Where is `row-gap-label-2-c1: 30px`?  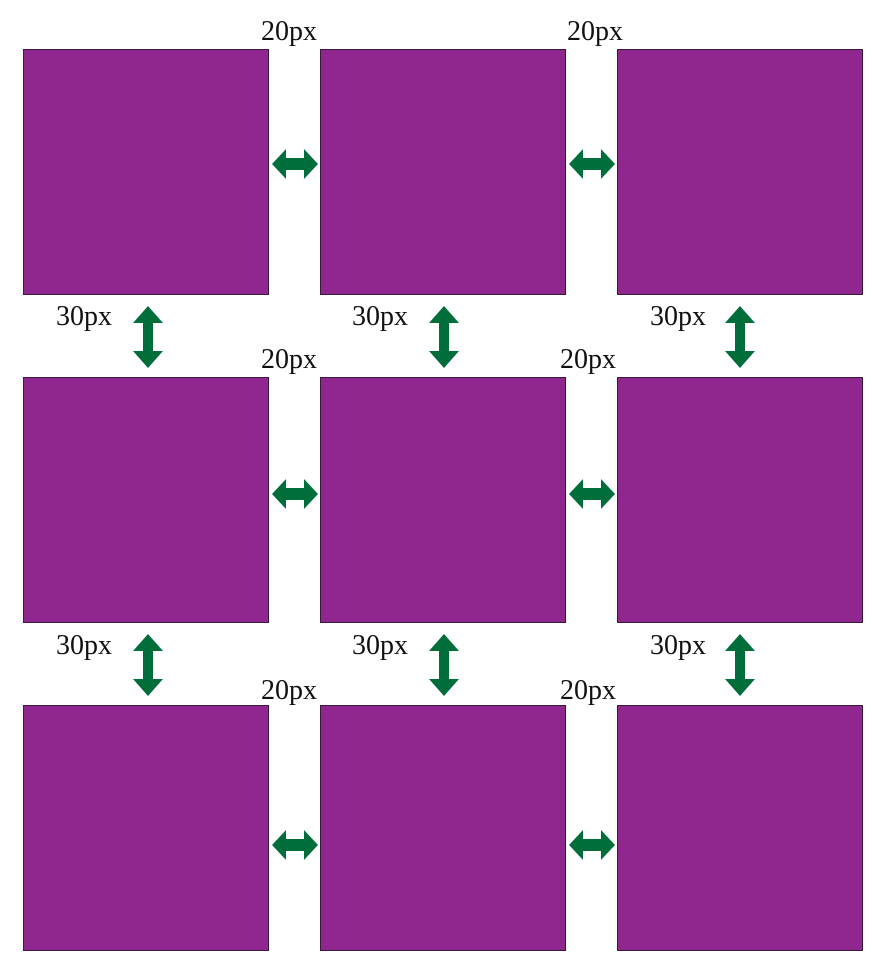
row-gap-label-2-c1: 30px is located at coordinates (84, 645).